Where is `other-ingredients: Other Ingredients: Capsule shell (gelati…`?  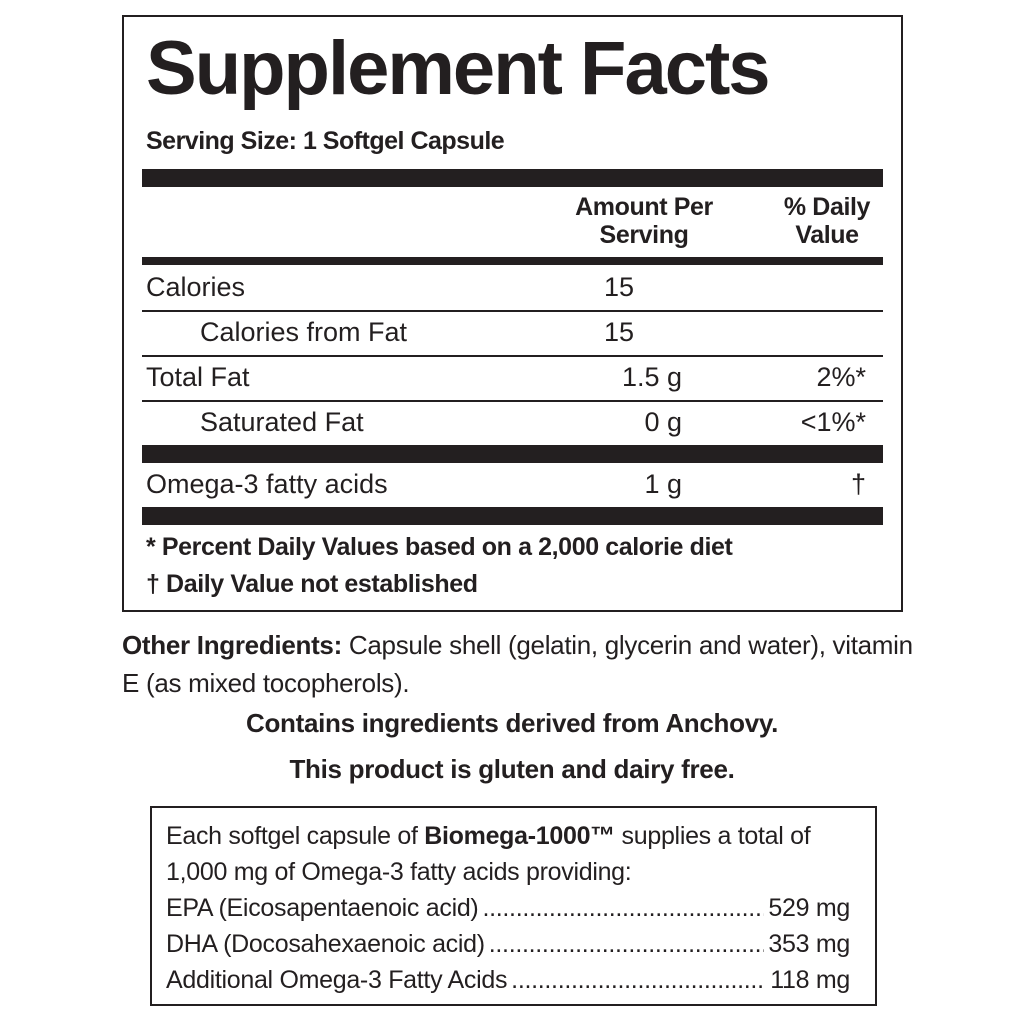 other-ingredients: Other Ingredients: Capsule shell (gelati… is located at coordinates (522, 664).